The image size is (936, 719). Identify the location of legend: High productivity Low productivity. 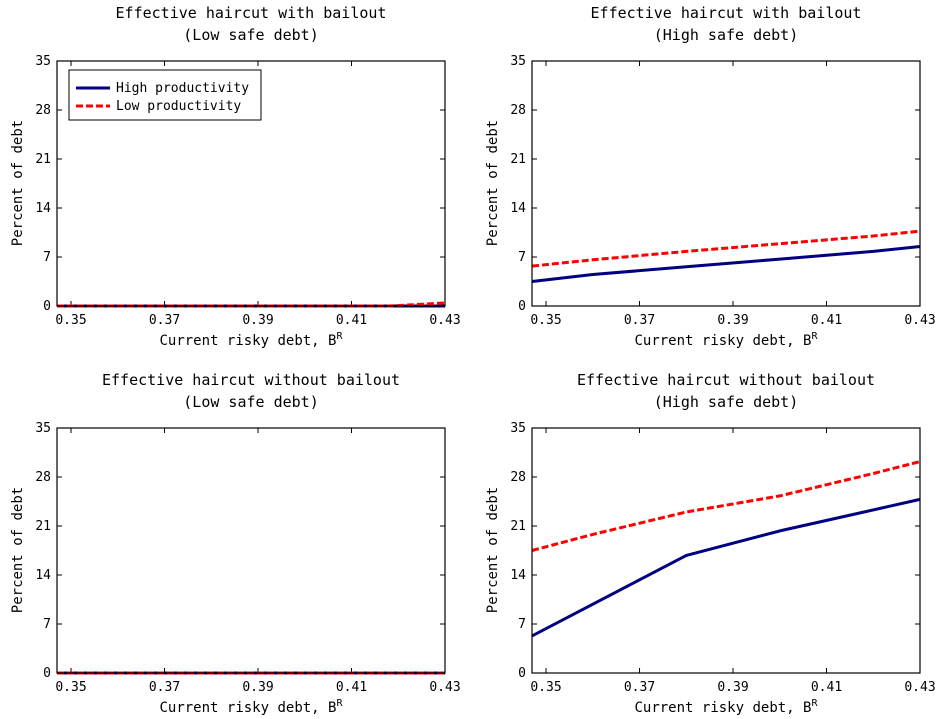
(165, 95).